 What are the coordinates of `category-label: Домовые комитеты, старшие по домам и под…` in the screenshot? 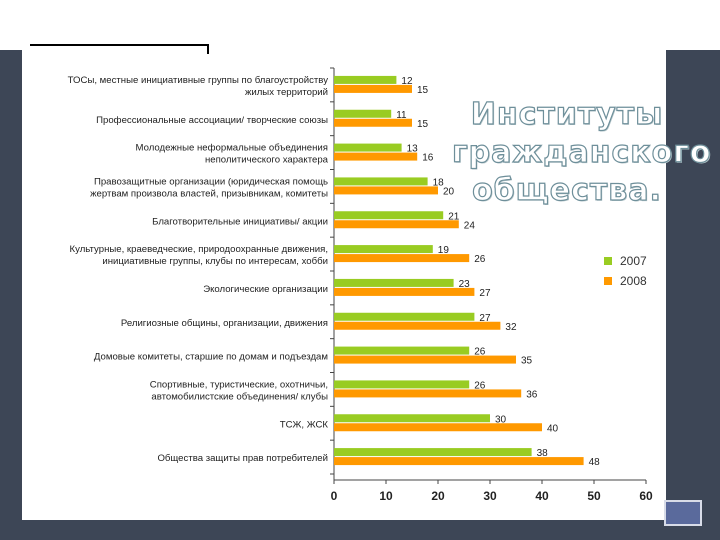 It's located at (211, 357).